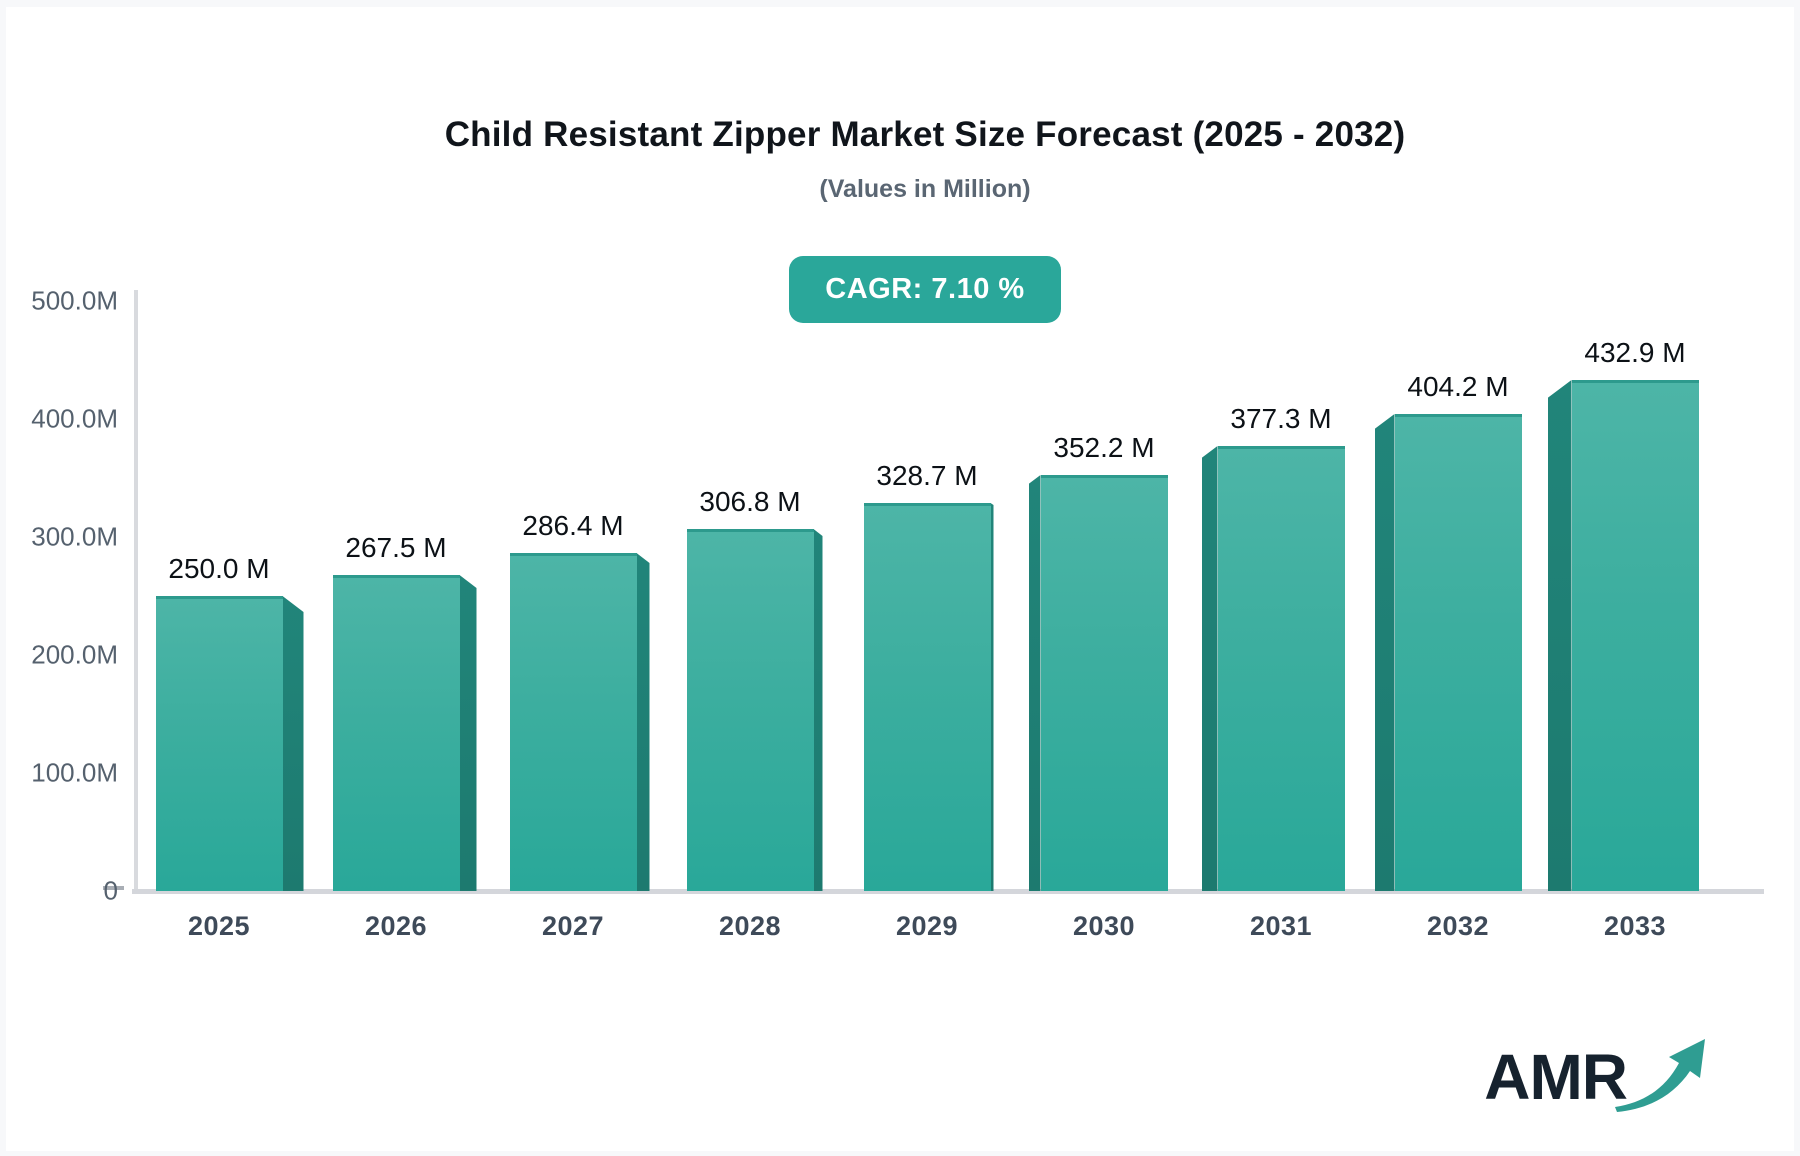 This screenshot has width=1800, height=1156. I want to click on y-axis-tick-label: 200.0M, so click(74, 654).